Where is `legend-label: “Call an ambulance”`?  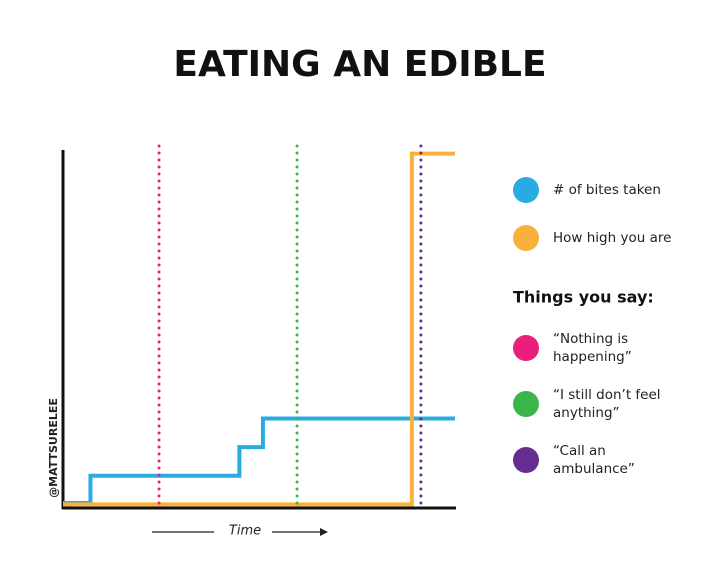
legend-label: “Call an ambulance” is located at coordinates (594, 460).